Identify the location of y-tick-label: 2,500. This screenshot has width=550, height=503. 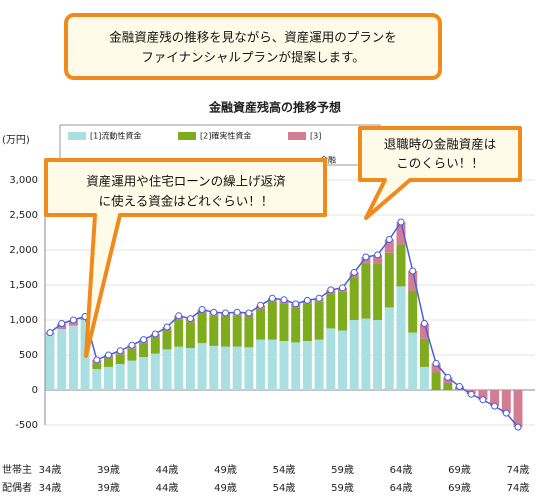
(23, 215).